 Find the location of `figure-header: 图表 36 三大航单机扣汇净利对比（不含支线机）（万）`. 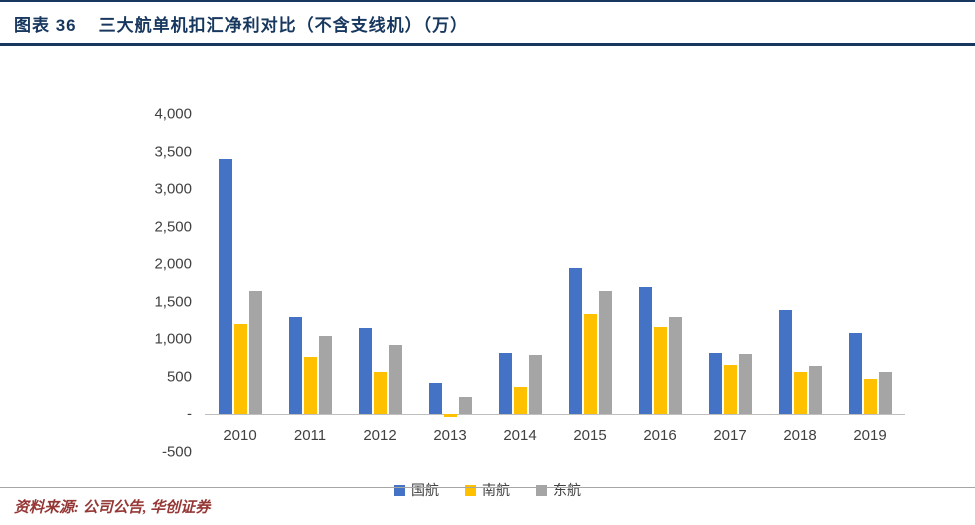

figure-header: 图表 36 三大航单机扣汇净利对比（不含支线机）（万） is located at coordinates (487, 23).